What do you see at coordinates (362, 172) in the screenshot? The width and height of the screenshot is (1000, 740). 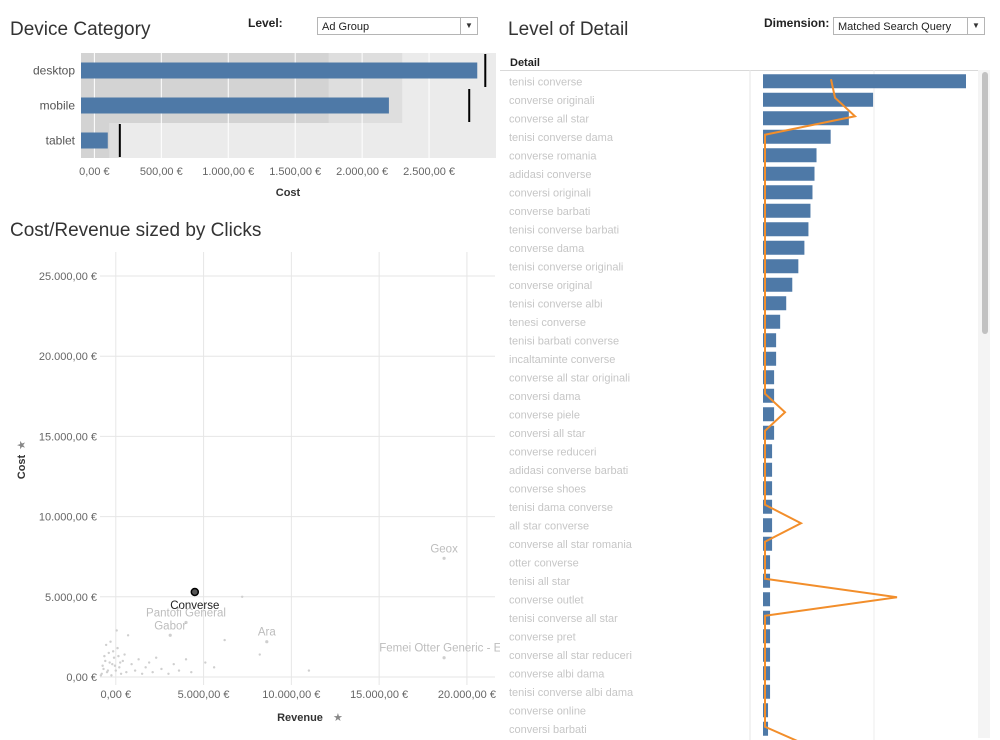 I see `x-tick-label: 2.000,00 €` at bounding box center [362, 172].